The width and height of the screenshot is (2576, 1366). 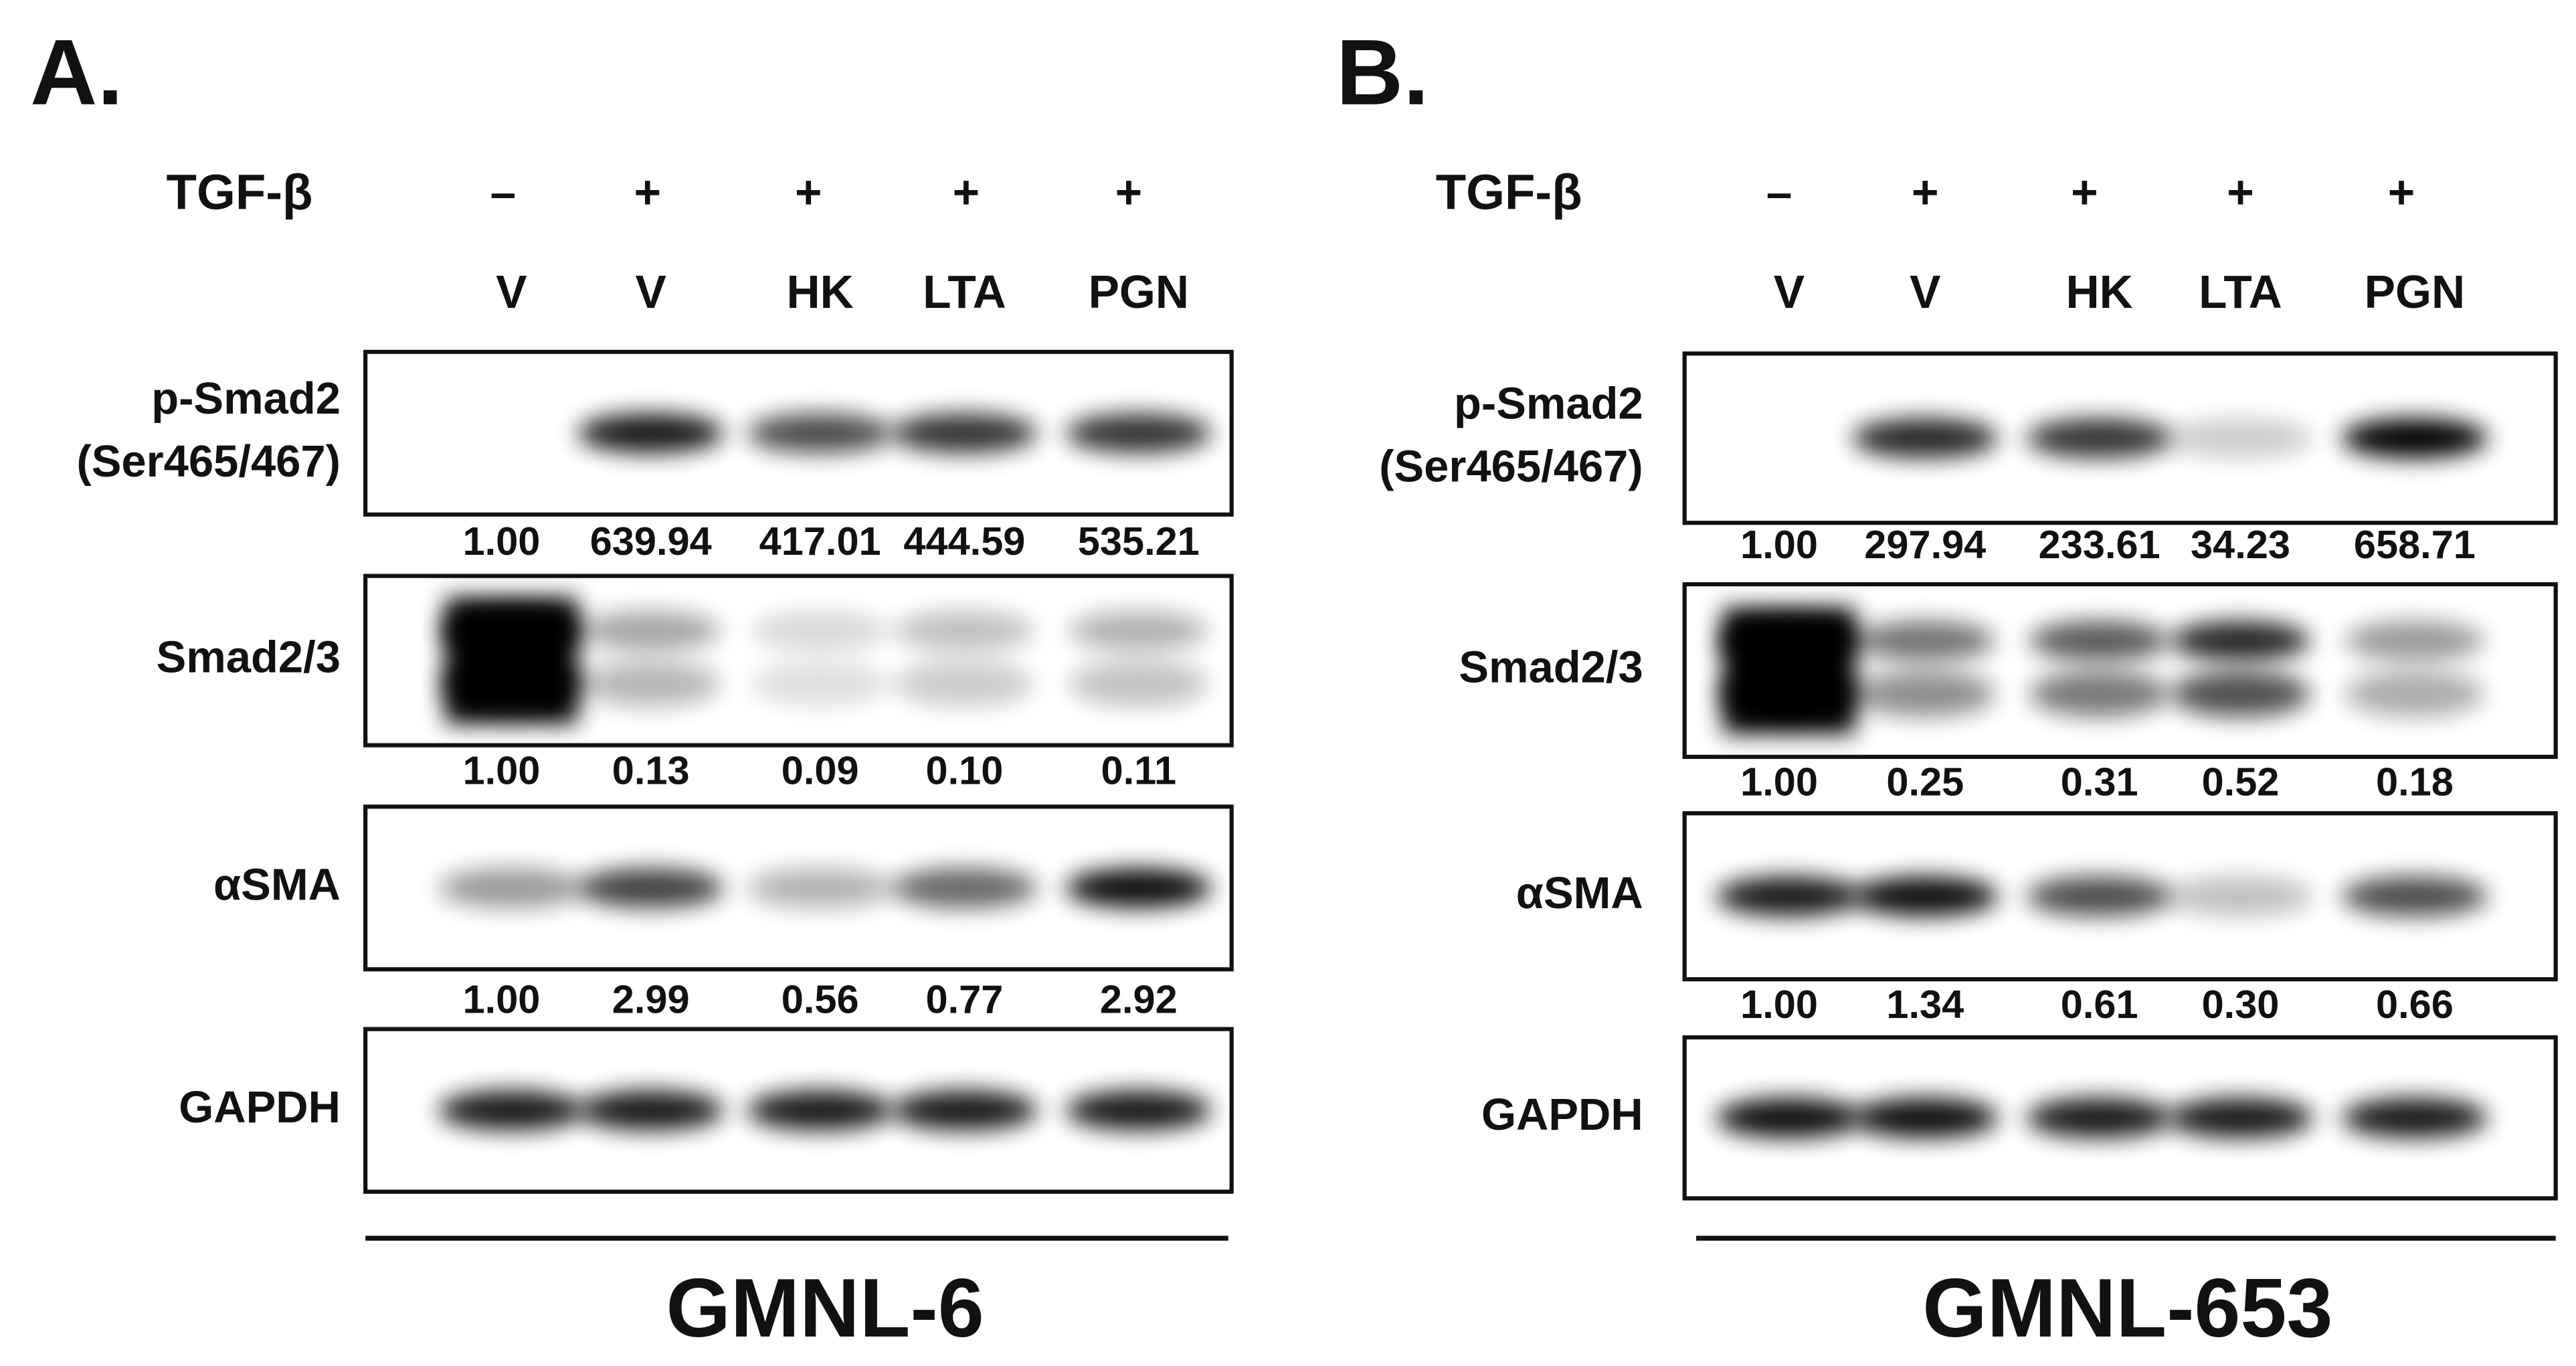 I want to click on quantification: 34.23, so click(x=2240, y=545).